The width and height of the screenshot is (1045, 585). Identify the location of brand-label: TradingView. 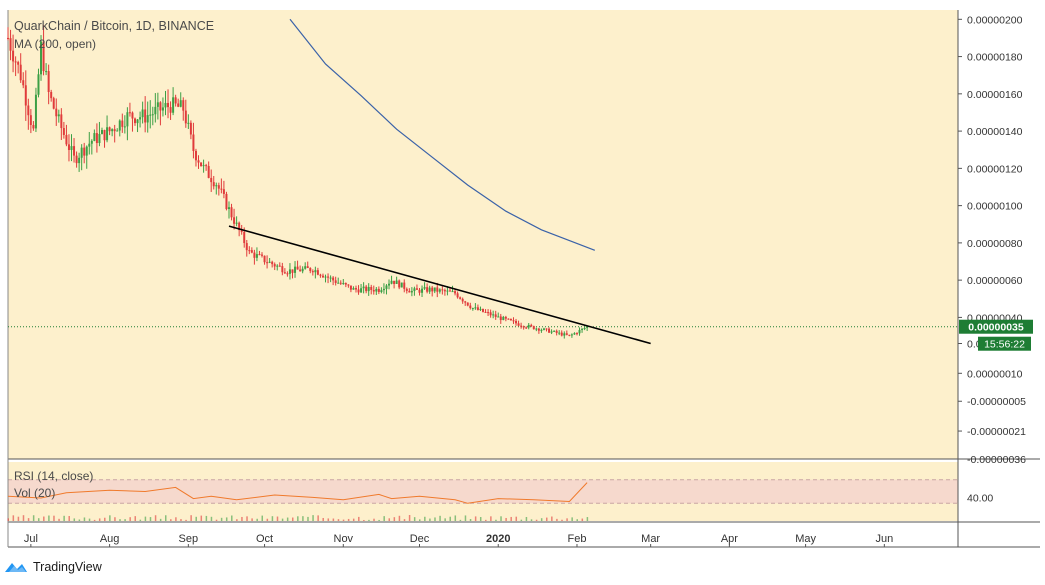
(67, 567).